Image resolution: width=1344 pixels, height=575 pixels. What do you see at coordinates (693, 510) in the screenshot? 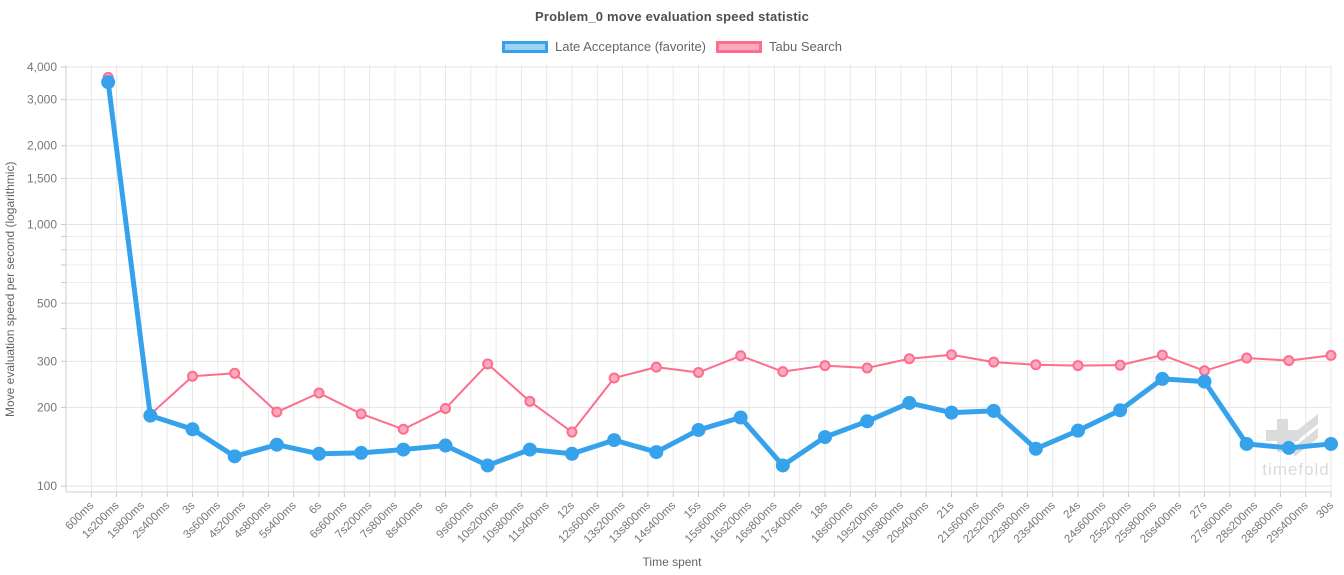
I see `x-tick-label: 15s` at bounding box center [693, 510].